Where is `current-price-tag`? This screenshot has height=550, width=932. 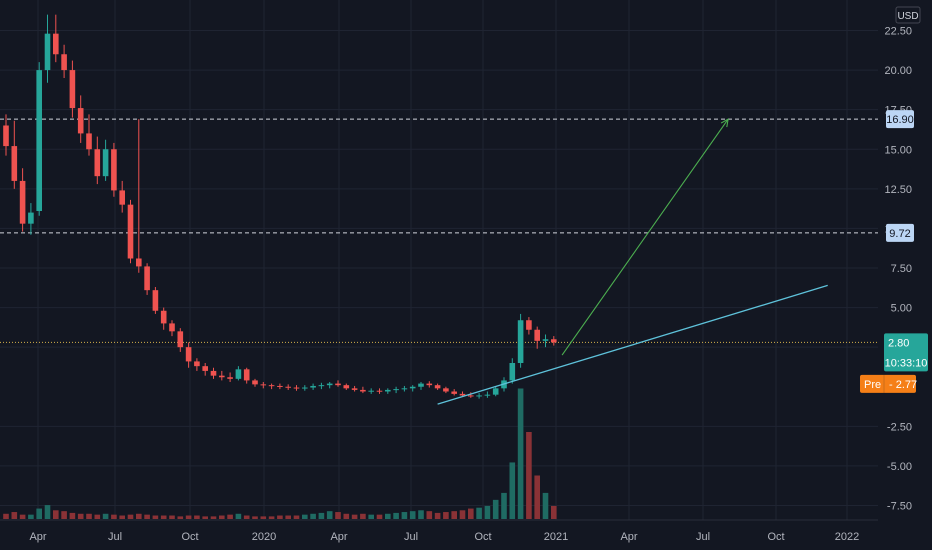 current-price-tag is located at coordinates (906, 352).